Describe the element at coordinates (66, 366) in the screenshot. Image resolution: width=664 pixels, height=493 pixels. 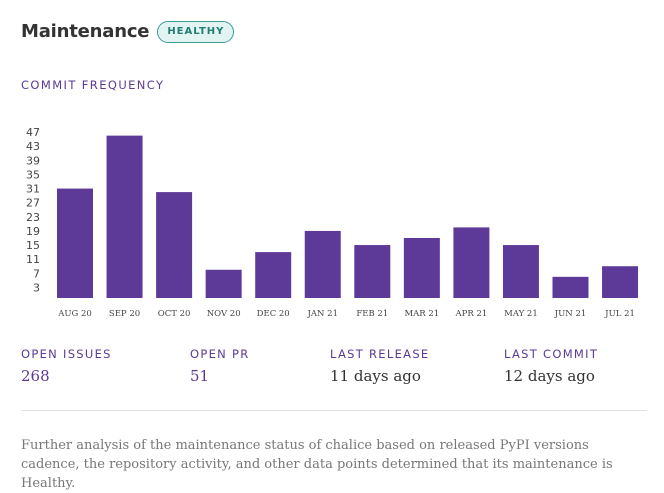
I see `stat-open-issues: OPEN ISSUES 268` at that location.